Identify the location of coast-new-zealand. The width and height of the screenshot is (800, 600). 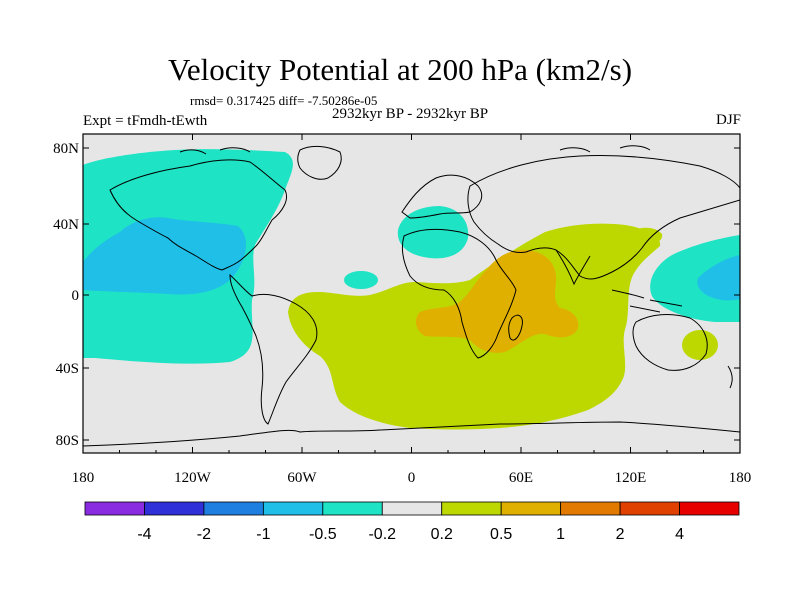
(730, 377).